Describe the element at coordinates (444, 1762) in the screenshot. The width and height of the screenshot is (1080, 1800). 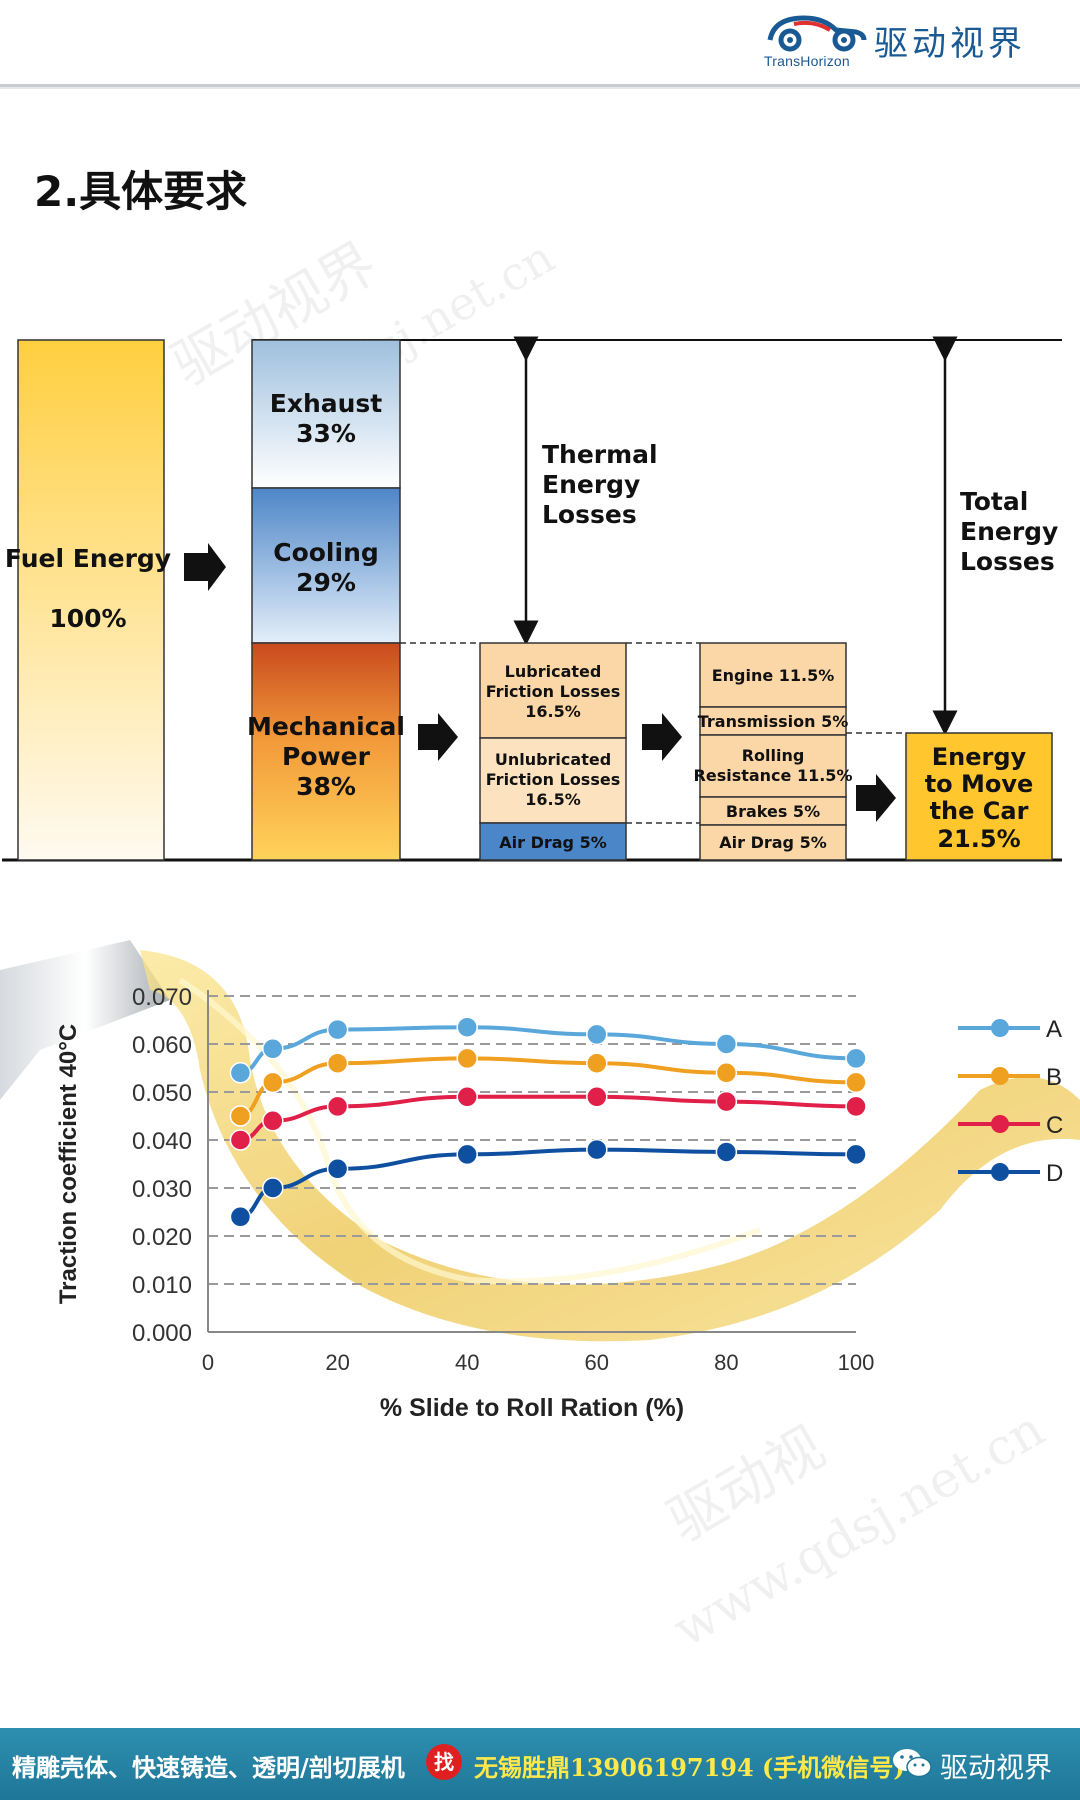
I see `find-badge: 找` at that location.